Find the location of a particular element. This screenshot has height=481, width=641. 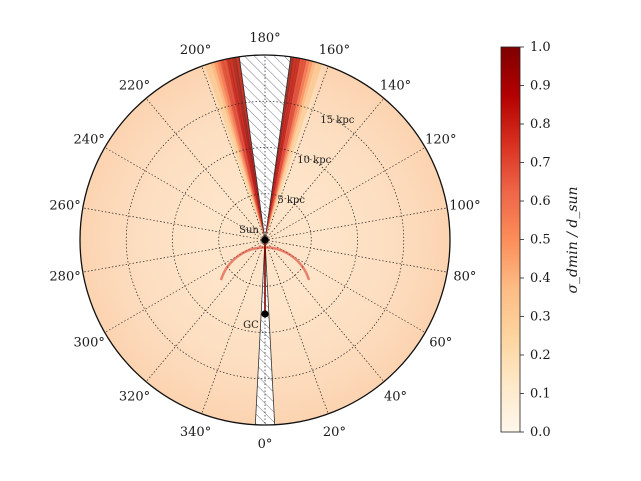

radial-ring-label: 10 kpc is located at coordinates (314, 160).